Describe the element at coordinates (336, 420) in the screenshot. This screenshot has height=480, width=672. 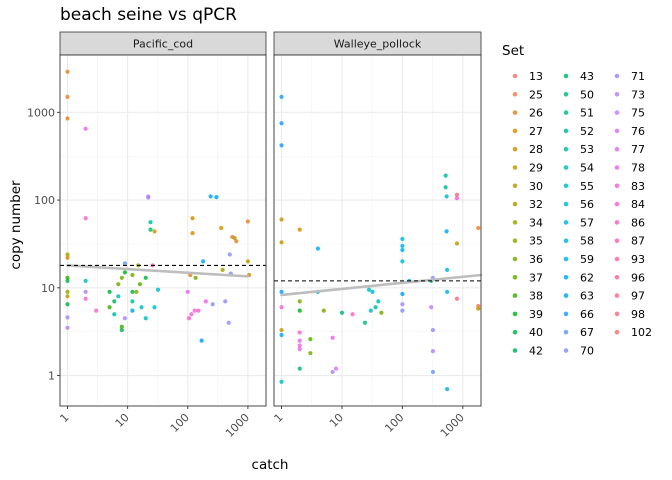
I see `x-tick-label: 10` at that location.